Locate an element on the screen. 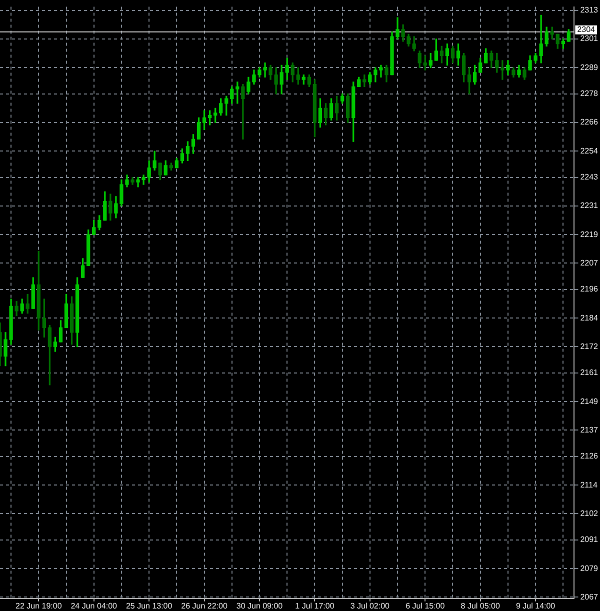  x-tick-label: 6 Jul 15:00 is located at coordinates (426, 605).